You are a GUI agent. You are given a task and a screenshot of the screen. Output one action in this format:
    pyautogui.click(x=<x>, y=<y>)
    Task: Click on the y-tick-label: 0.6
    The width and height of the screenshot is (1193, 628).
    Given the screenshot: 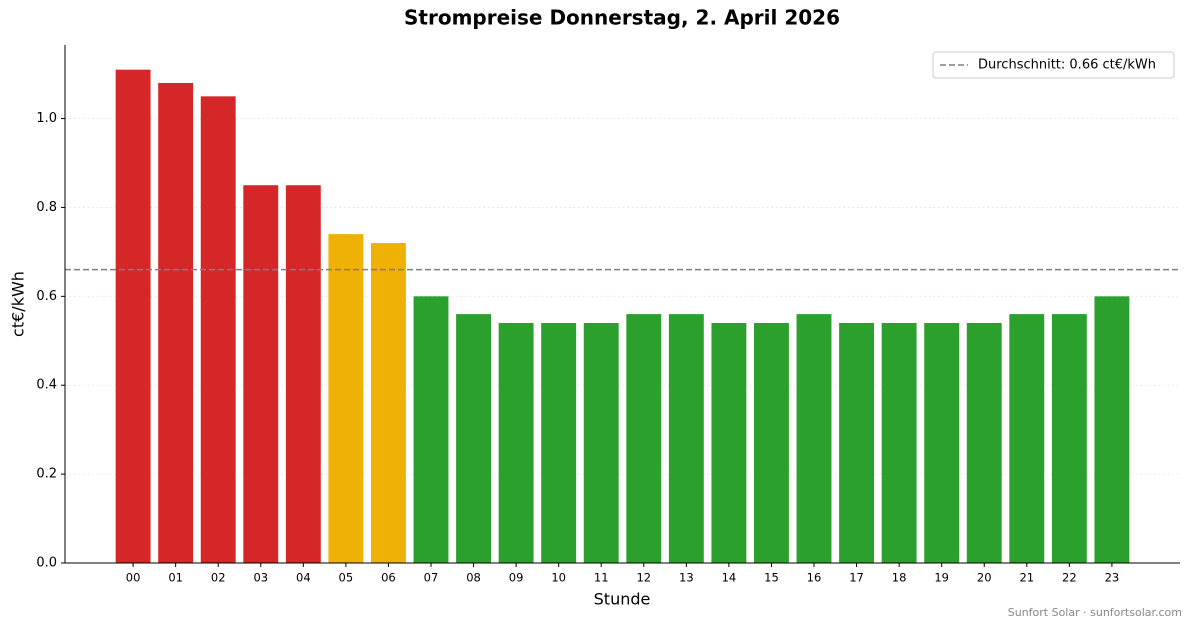 What is the action you would take?
    pyautogui.click(x=46, y=296)
    